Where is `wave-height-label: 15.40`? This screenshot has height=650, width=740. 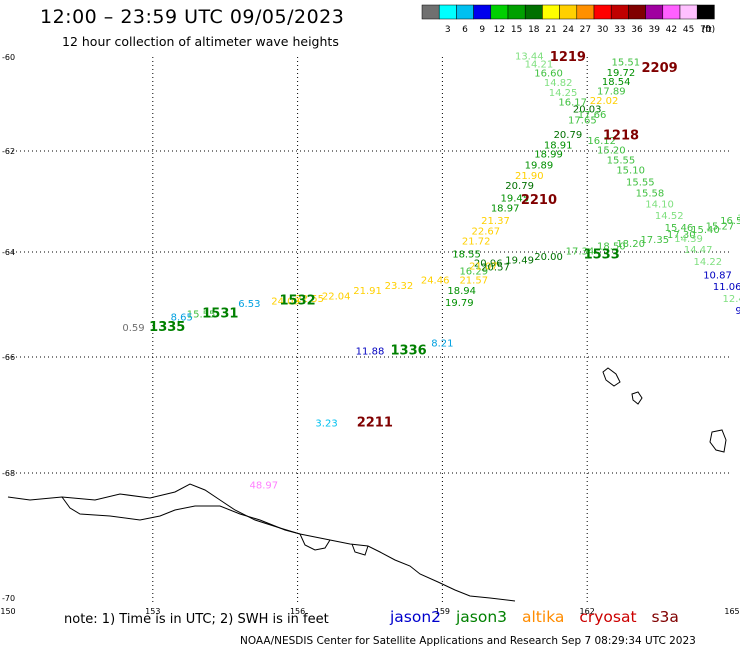
wave-height-label: 15.40 is located at coordinates (705, 230).